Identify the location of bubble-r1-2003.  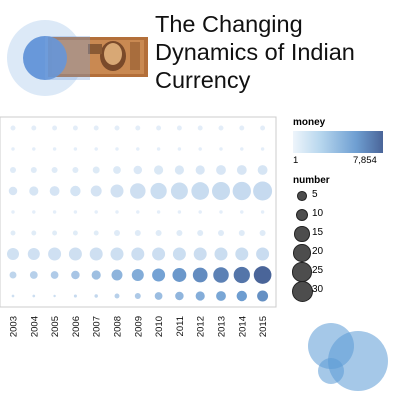
(13, 128).